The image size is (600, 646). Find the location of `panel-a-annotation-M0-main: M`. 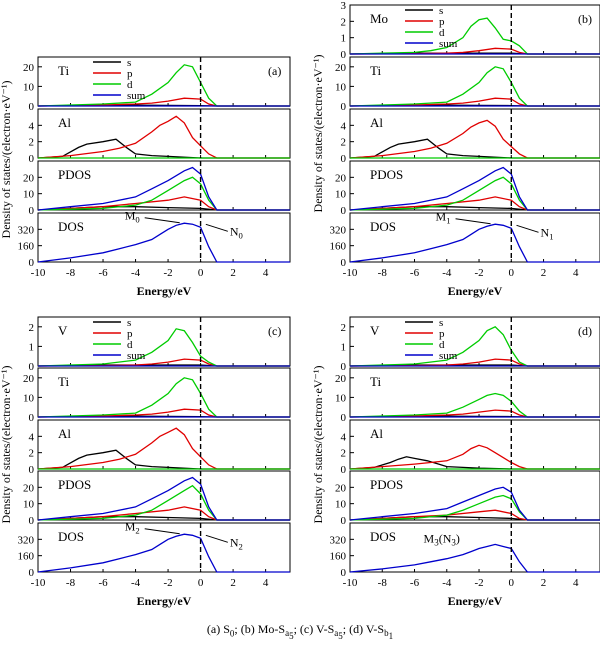

panel-a-annotation-M0-main: M is located at coordinates (130, 216).